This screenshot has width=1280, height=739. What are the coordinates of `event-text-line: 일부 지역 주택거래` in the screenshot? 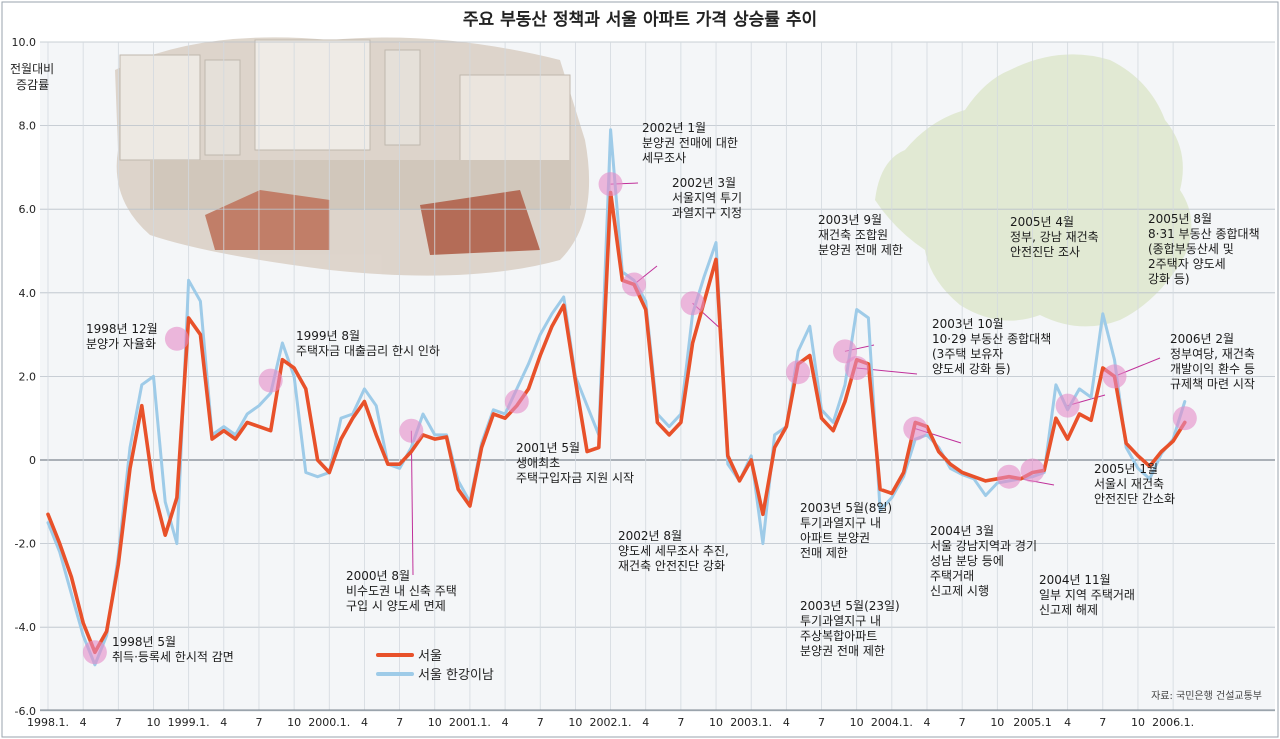 It's located at (1087, 595).